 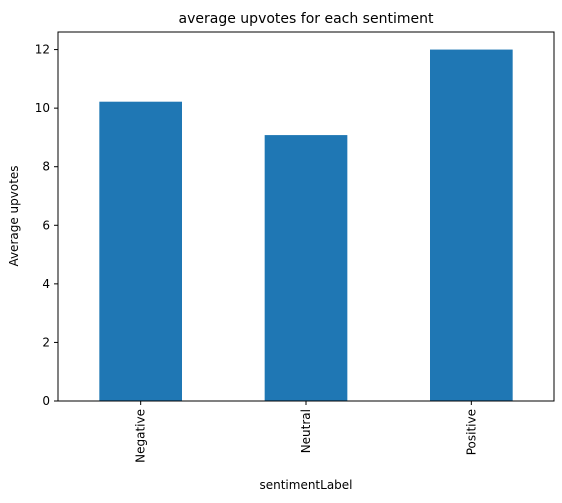 I want to click on y-axis-ticks: 0 2 4 6 8 10 12, so click(x=46, y=225).